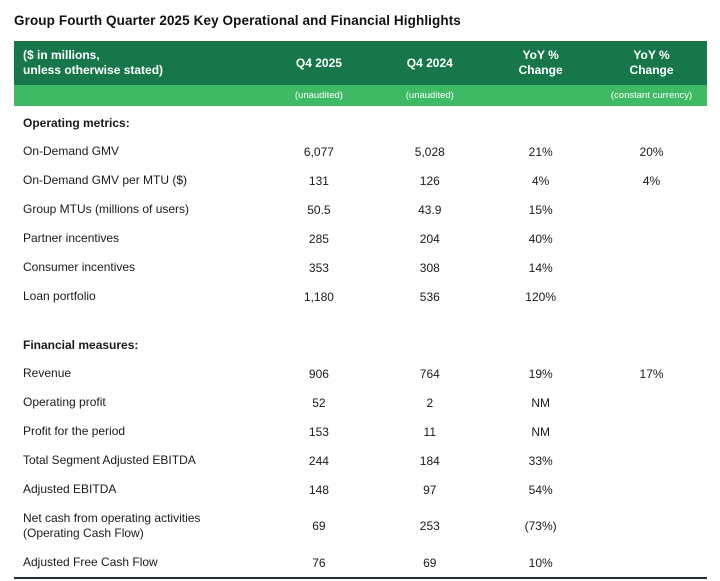 The height and width of the screenshot is (581, 720). I want to click on value-q4-2024: 69, so click(430, 563).